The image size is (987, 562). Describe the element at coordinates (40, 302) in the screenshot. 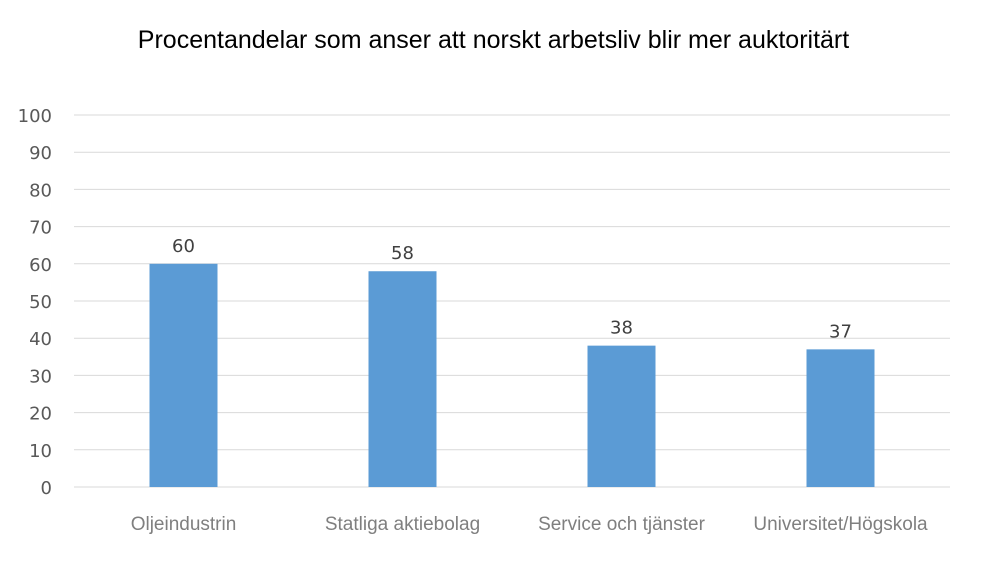

I see `y-tick-label: 50` at that location.